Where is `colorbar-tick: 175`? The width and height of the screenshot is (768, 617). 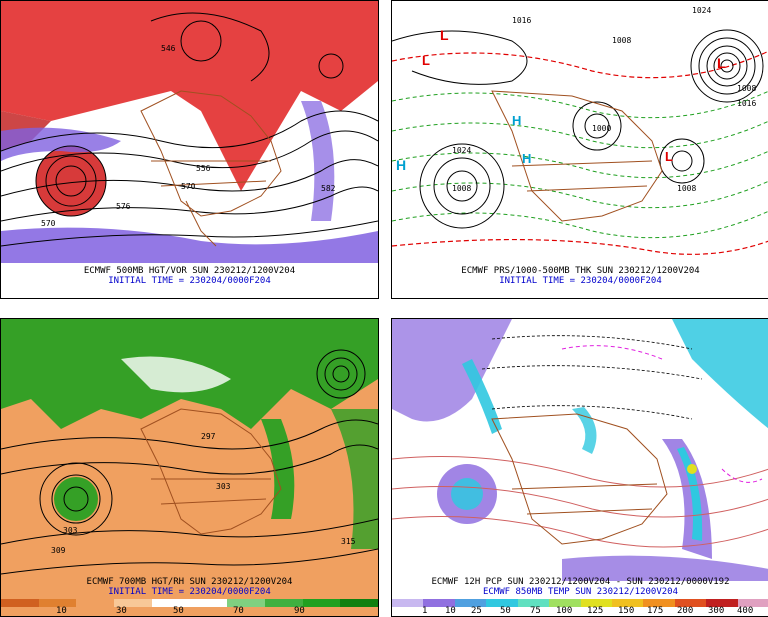
colorbar-tick: 175 is located at coordinates (655, 611).